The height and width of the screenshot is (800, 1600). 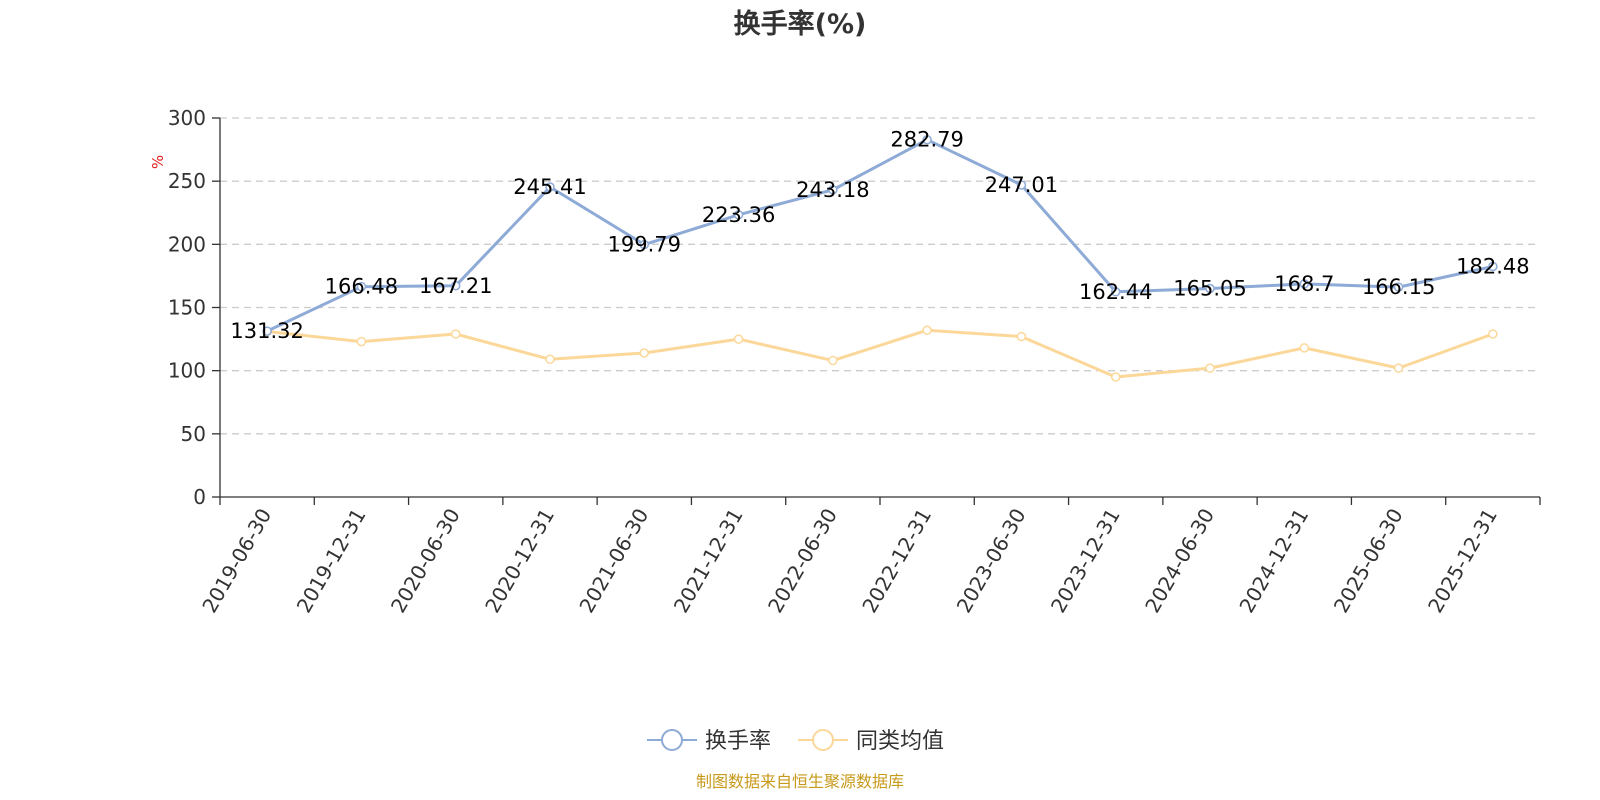 I want to click on data-label: 247.01, so click(x=1021, y=185).